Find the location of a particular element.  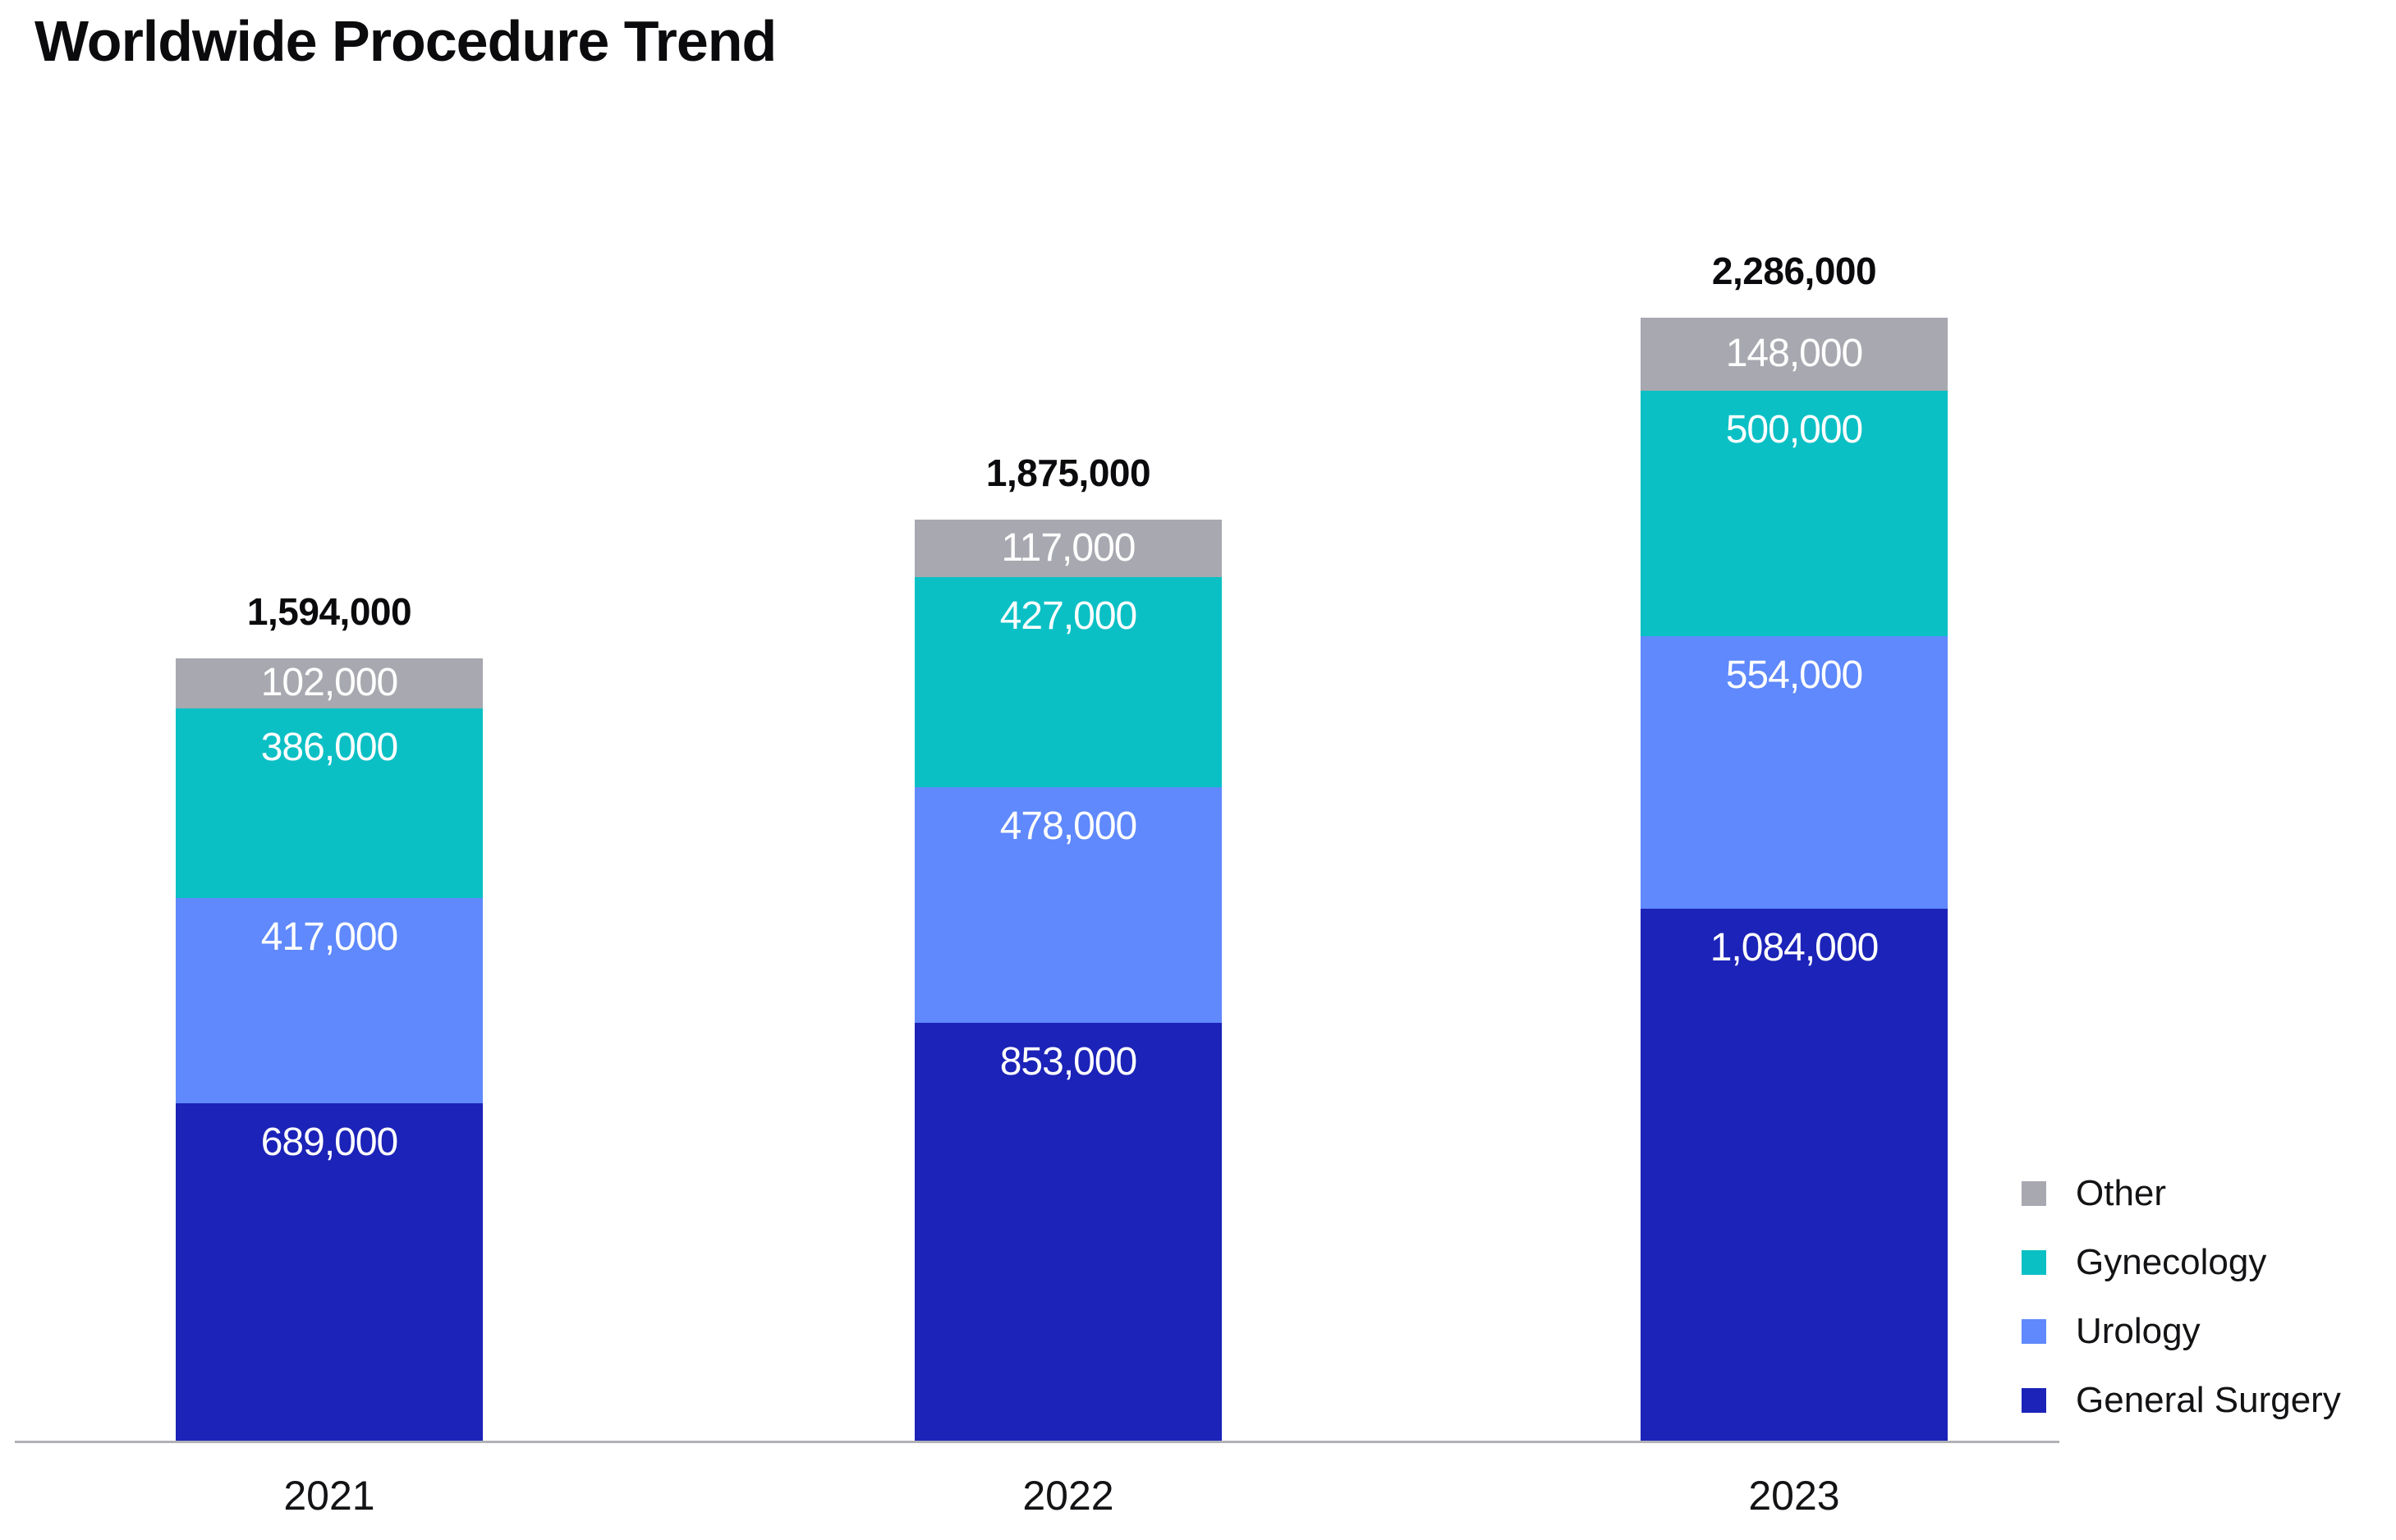

legend-item-general-surgery: General Surgery is located at coordinates (2181, 1401).